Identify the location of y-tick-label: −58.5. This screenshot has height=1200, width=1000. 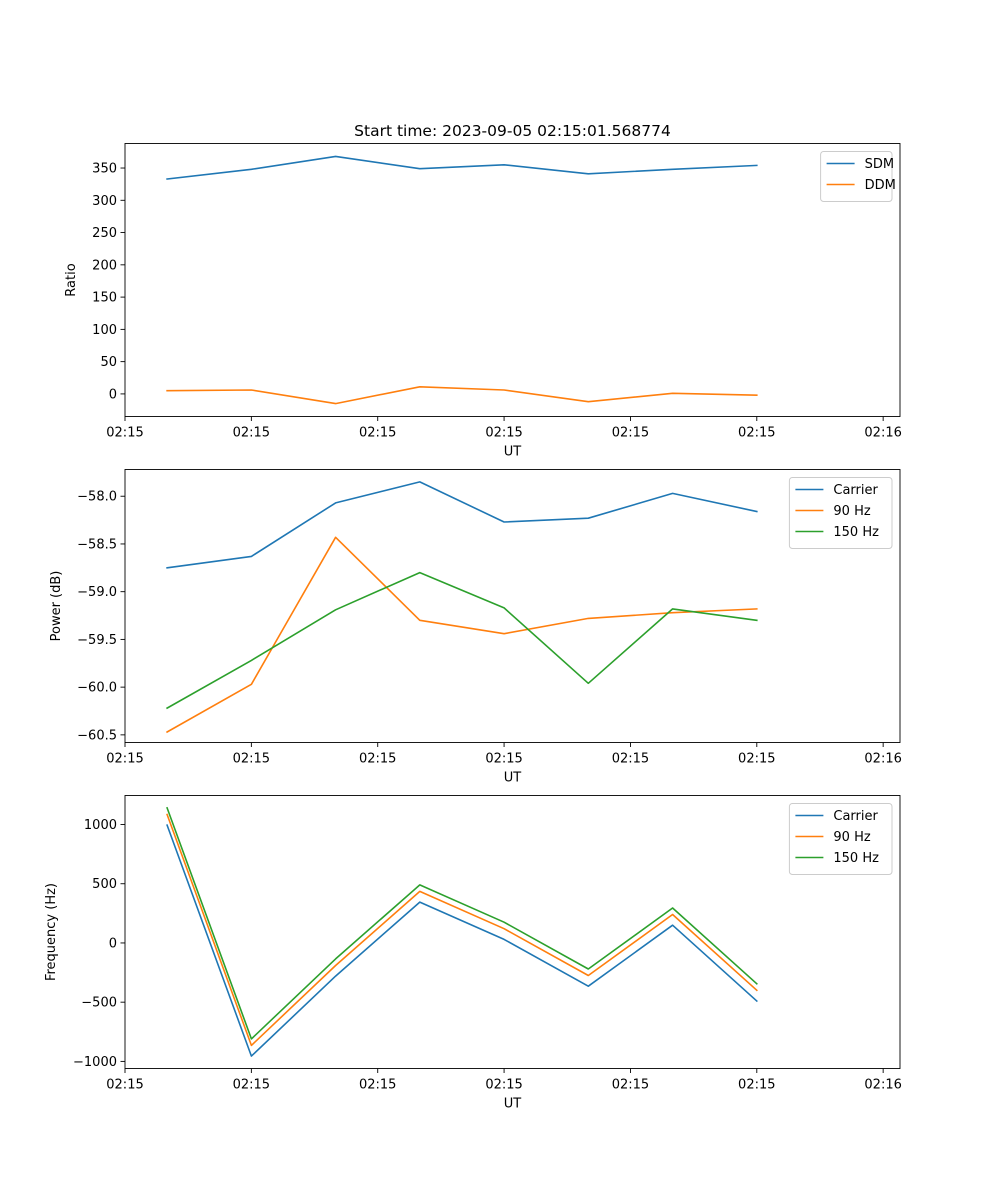
(97, 544).